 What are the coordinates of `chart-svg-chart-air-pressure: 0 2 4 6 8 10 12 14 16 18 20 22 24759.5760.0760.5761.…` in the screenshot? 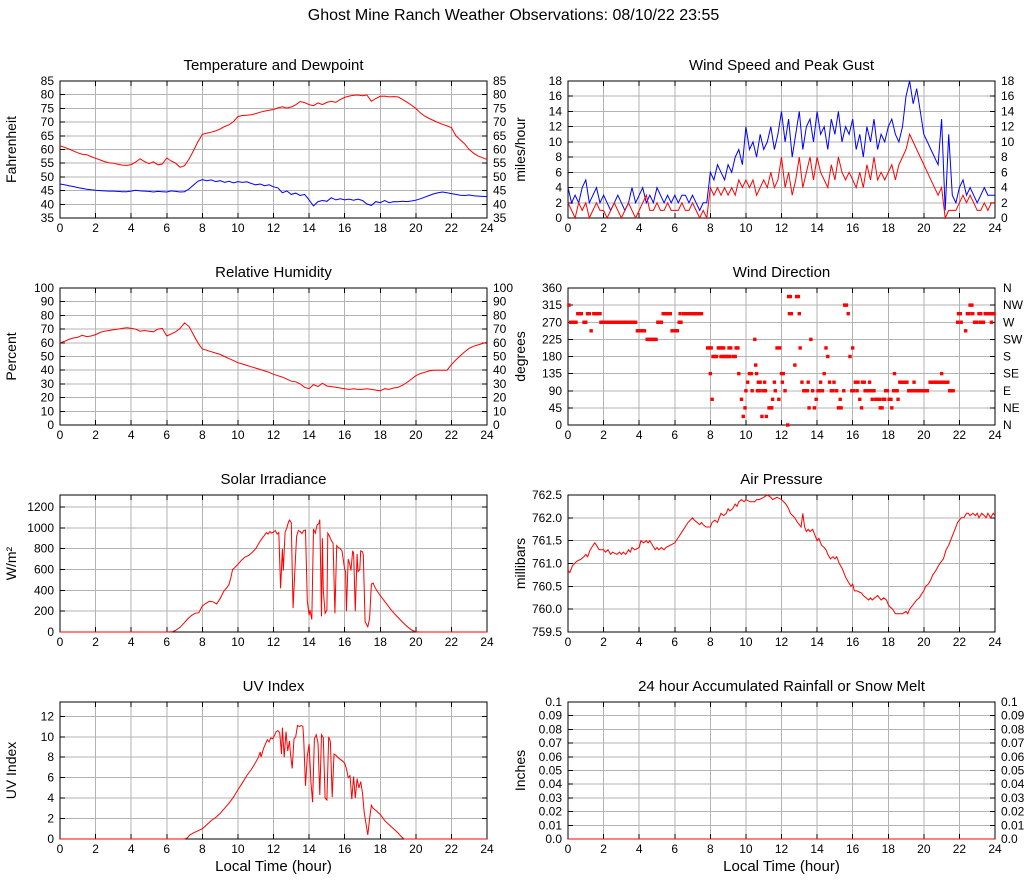 It's located at (757, 560).